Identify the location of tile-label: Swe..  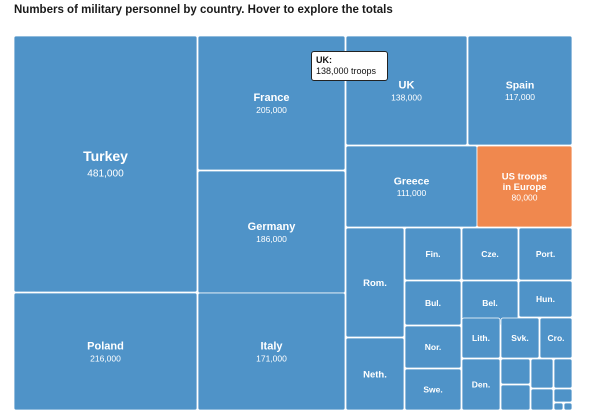
(432, 389).